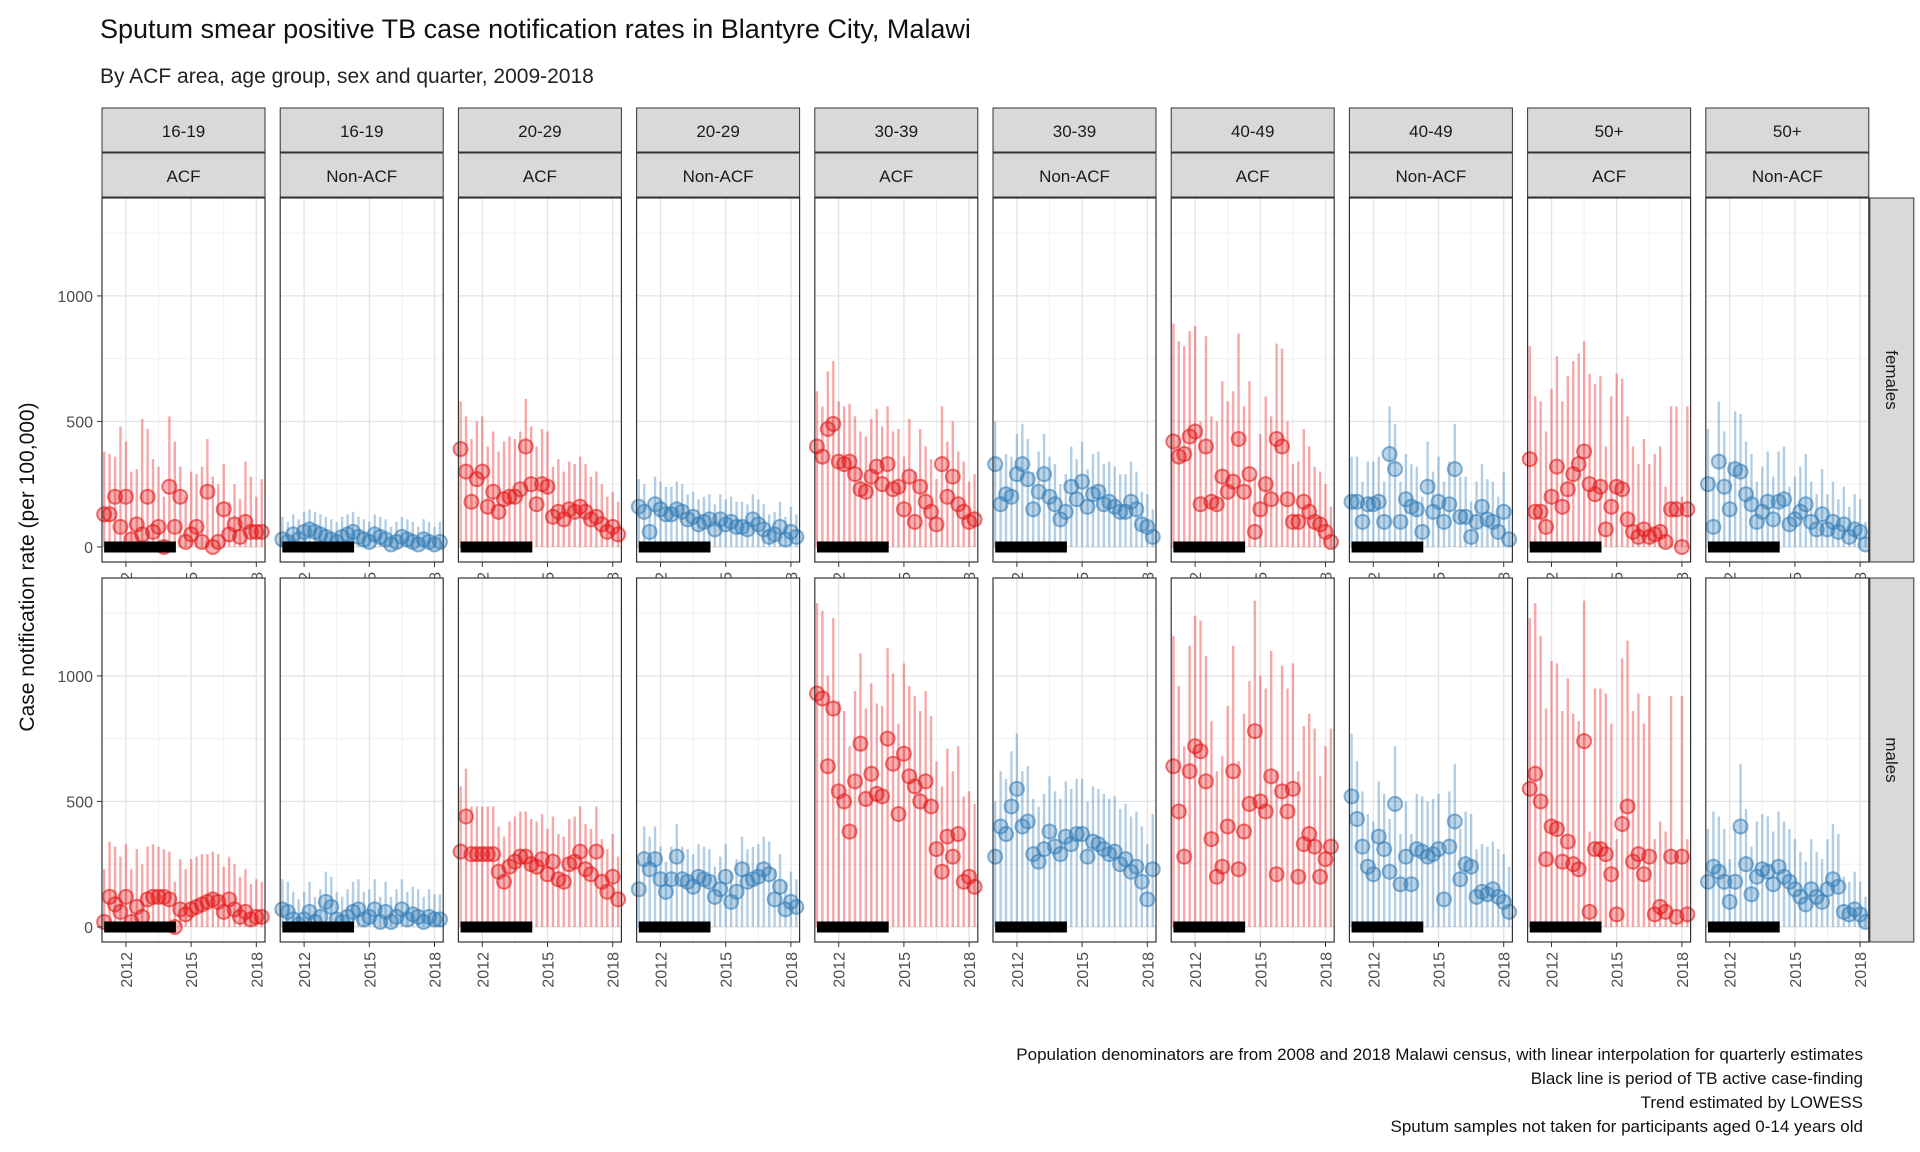 Image resolution: width=1920 pixels, height=1152 pixels. I want to click on panel-bg-females-50plus-non-acf, so click(1787, 380).